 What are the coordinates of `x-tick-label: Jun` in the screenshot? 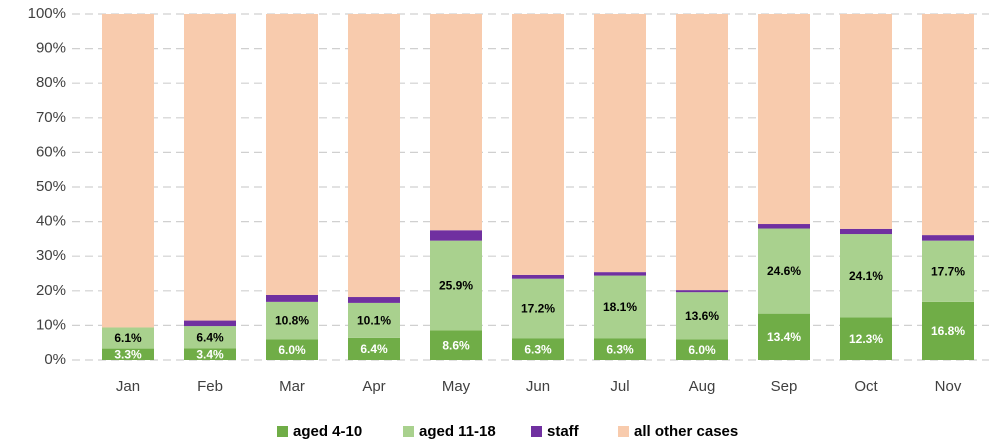 It's located at (538, 386).